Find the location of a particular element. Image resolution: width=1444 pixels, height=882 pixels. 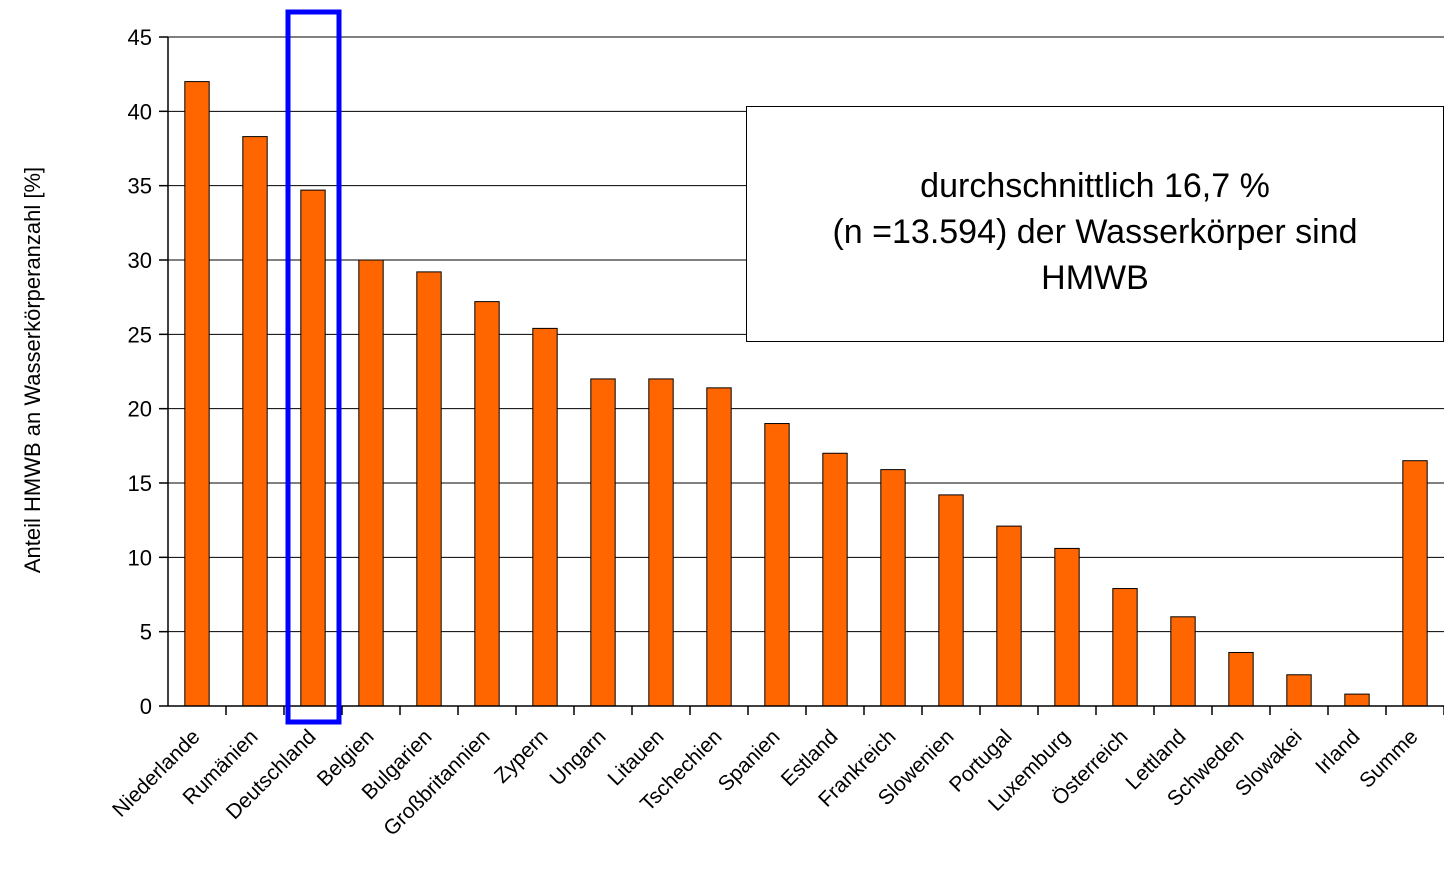

highlight-box is located at coordinates (313, 367).